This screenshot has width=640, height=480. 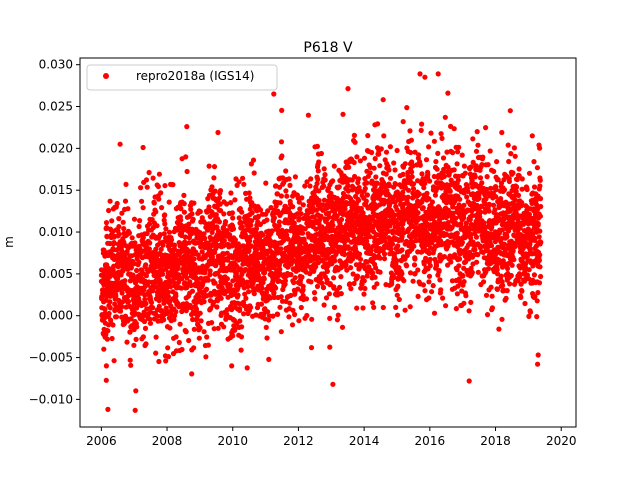 I want to click on x-tick-label: 2014, so click(x=364, y=441).